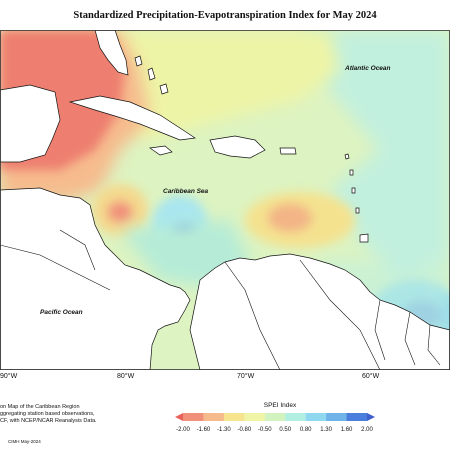 This screenshot has height=450, width=450. What do you see at coordinates (161, 150) in the screenshot?
I see `jamaica` at bounding box center [161, 150].